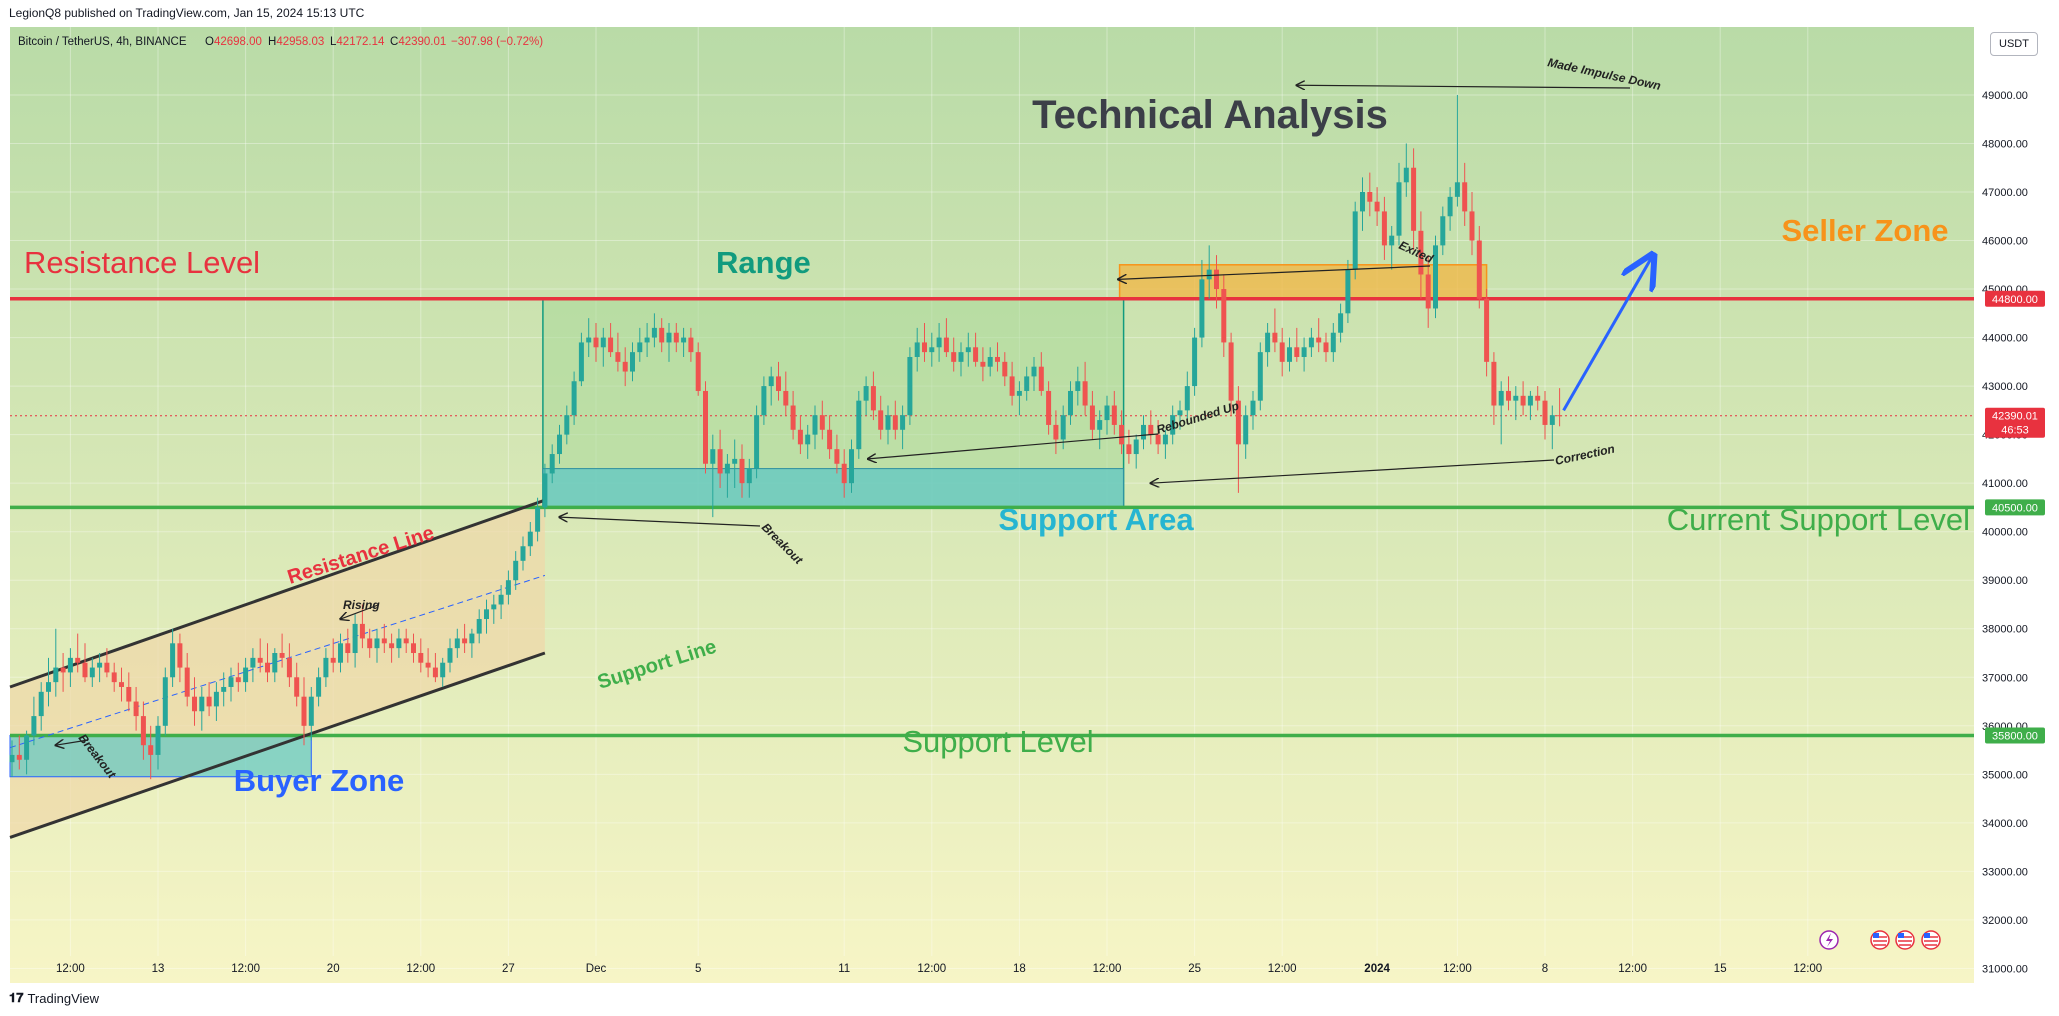 The height and width of the screenshot is (1016, 2059). Describe the element at coordinates (360, 42) in the screenshot. I see `low-value: 42172.14` at that location.